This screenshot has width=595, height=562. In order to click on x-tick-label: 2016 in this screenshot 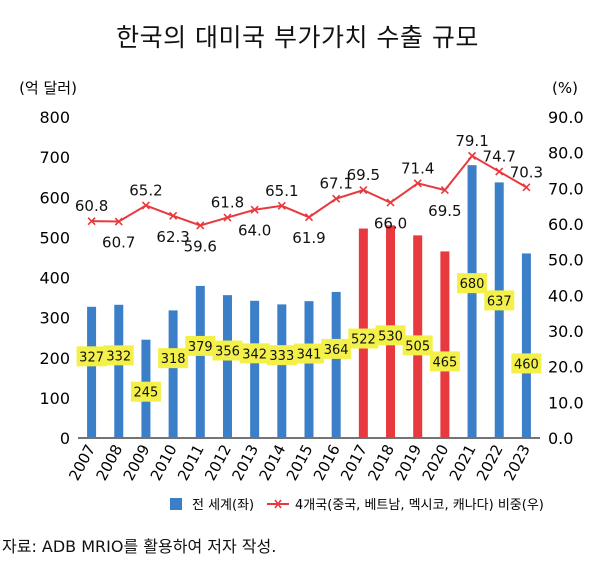, I will do `click(327, 462)`.